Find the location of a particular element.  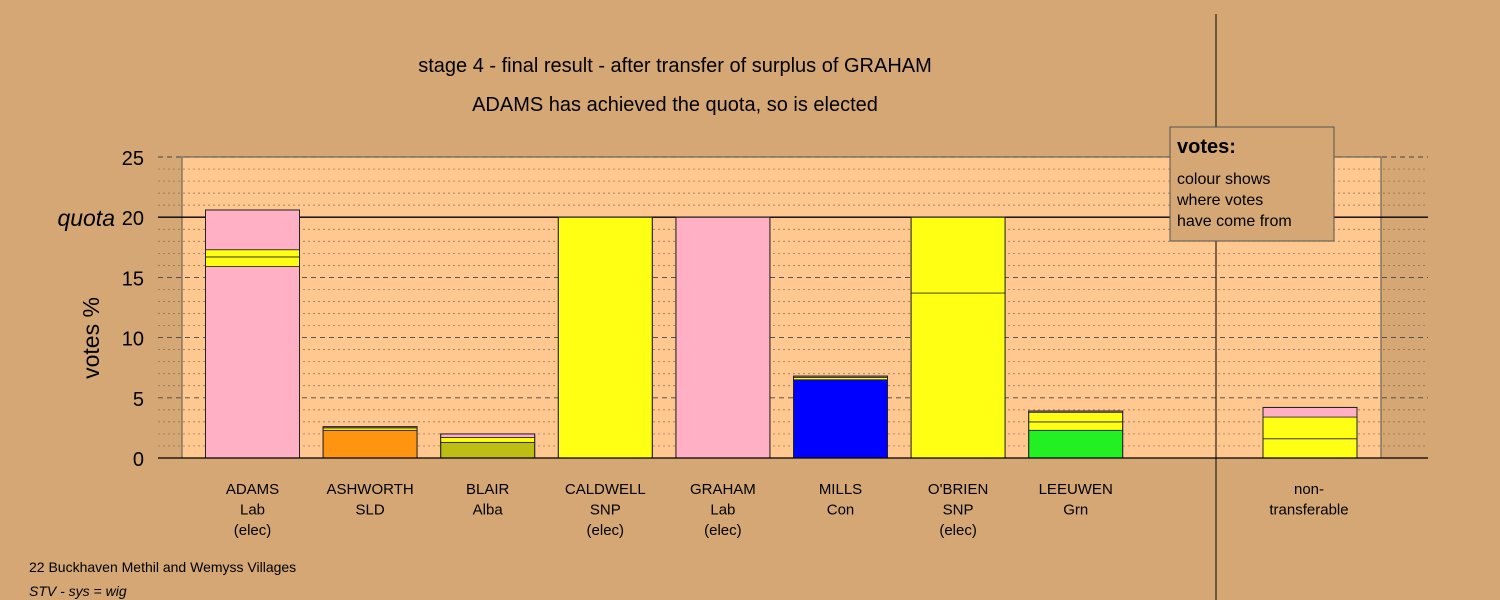

x-tick-label: SLD is located at coordinates (370, 510).